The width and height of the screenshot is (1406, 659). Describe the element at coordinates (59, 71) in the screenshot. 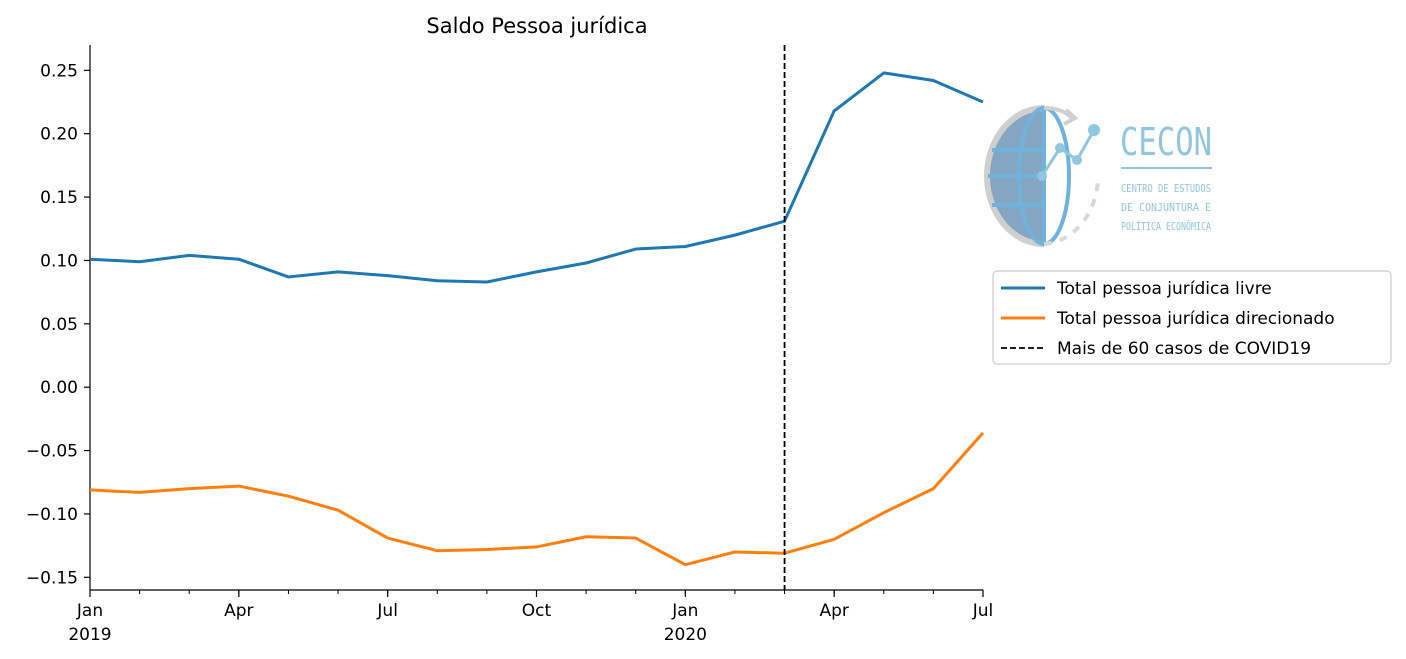

I see `y-tick-label: 0.25` at that location.